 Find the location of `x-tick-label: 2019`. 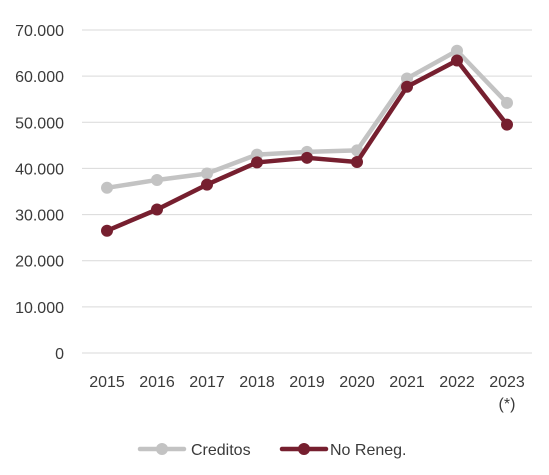

x-tick-label: 2019 is located at coordinates (307, 382).